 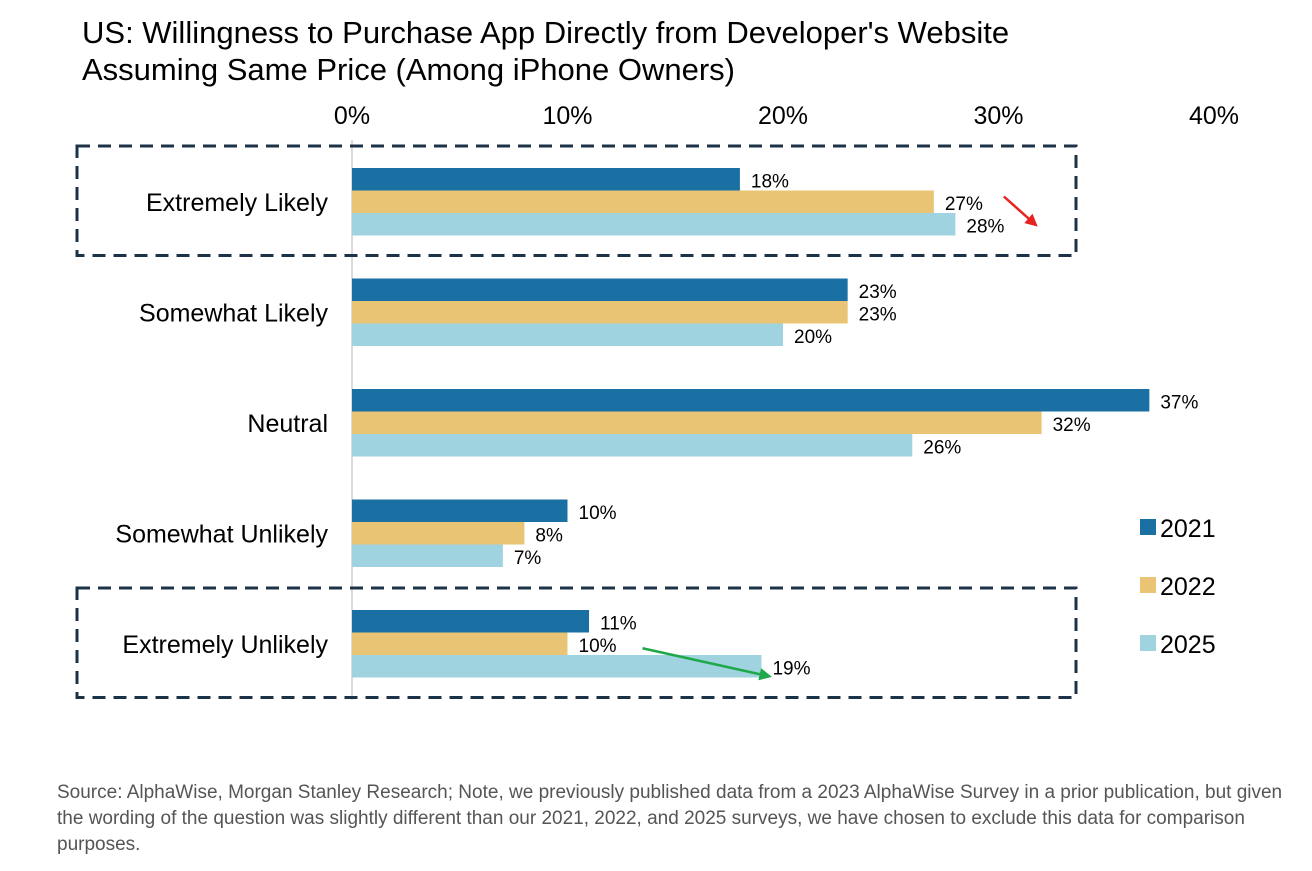 I want to click on bar-somewhat-unlikely-2021, so click(x=460, y=510).